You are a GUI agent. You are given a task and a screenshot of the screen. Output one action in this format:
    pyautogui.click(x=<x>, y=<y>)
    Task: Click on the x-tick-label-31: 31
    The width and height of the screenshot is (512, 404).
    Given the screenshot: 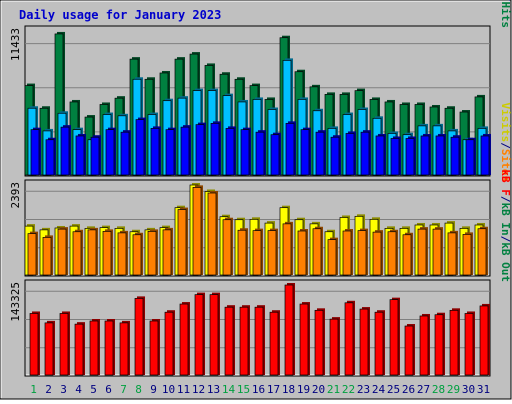 What is the action you would take?
    pyautogui.click(x=483, y=389)
    